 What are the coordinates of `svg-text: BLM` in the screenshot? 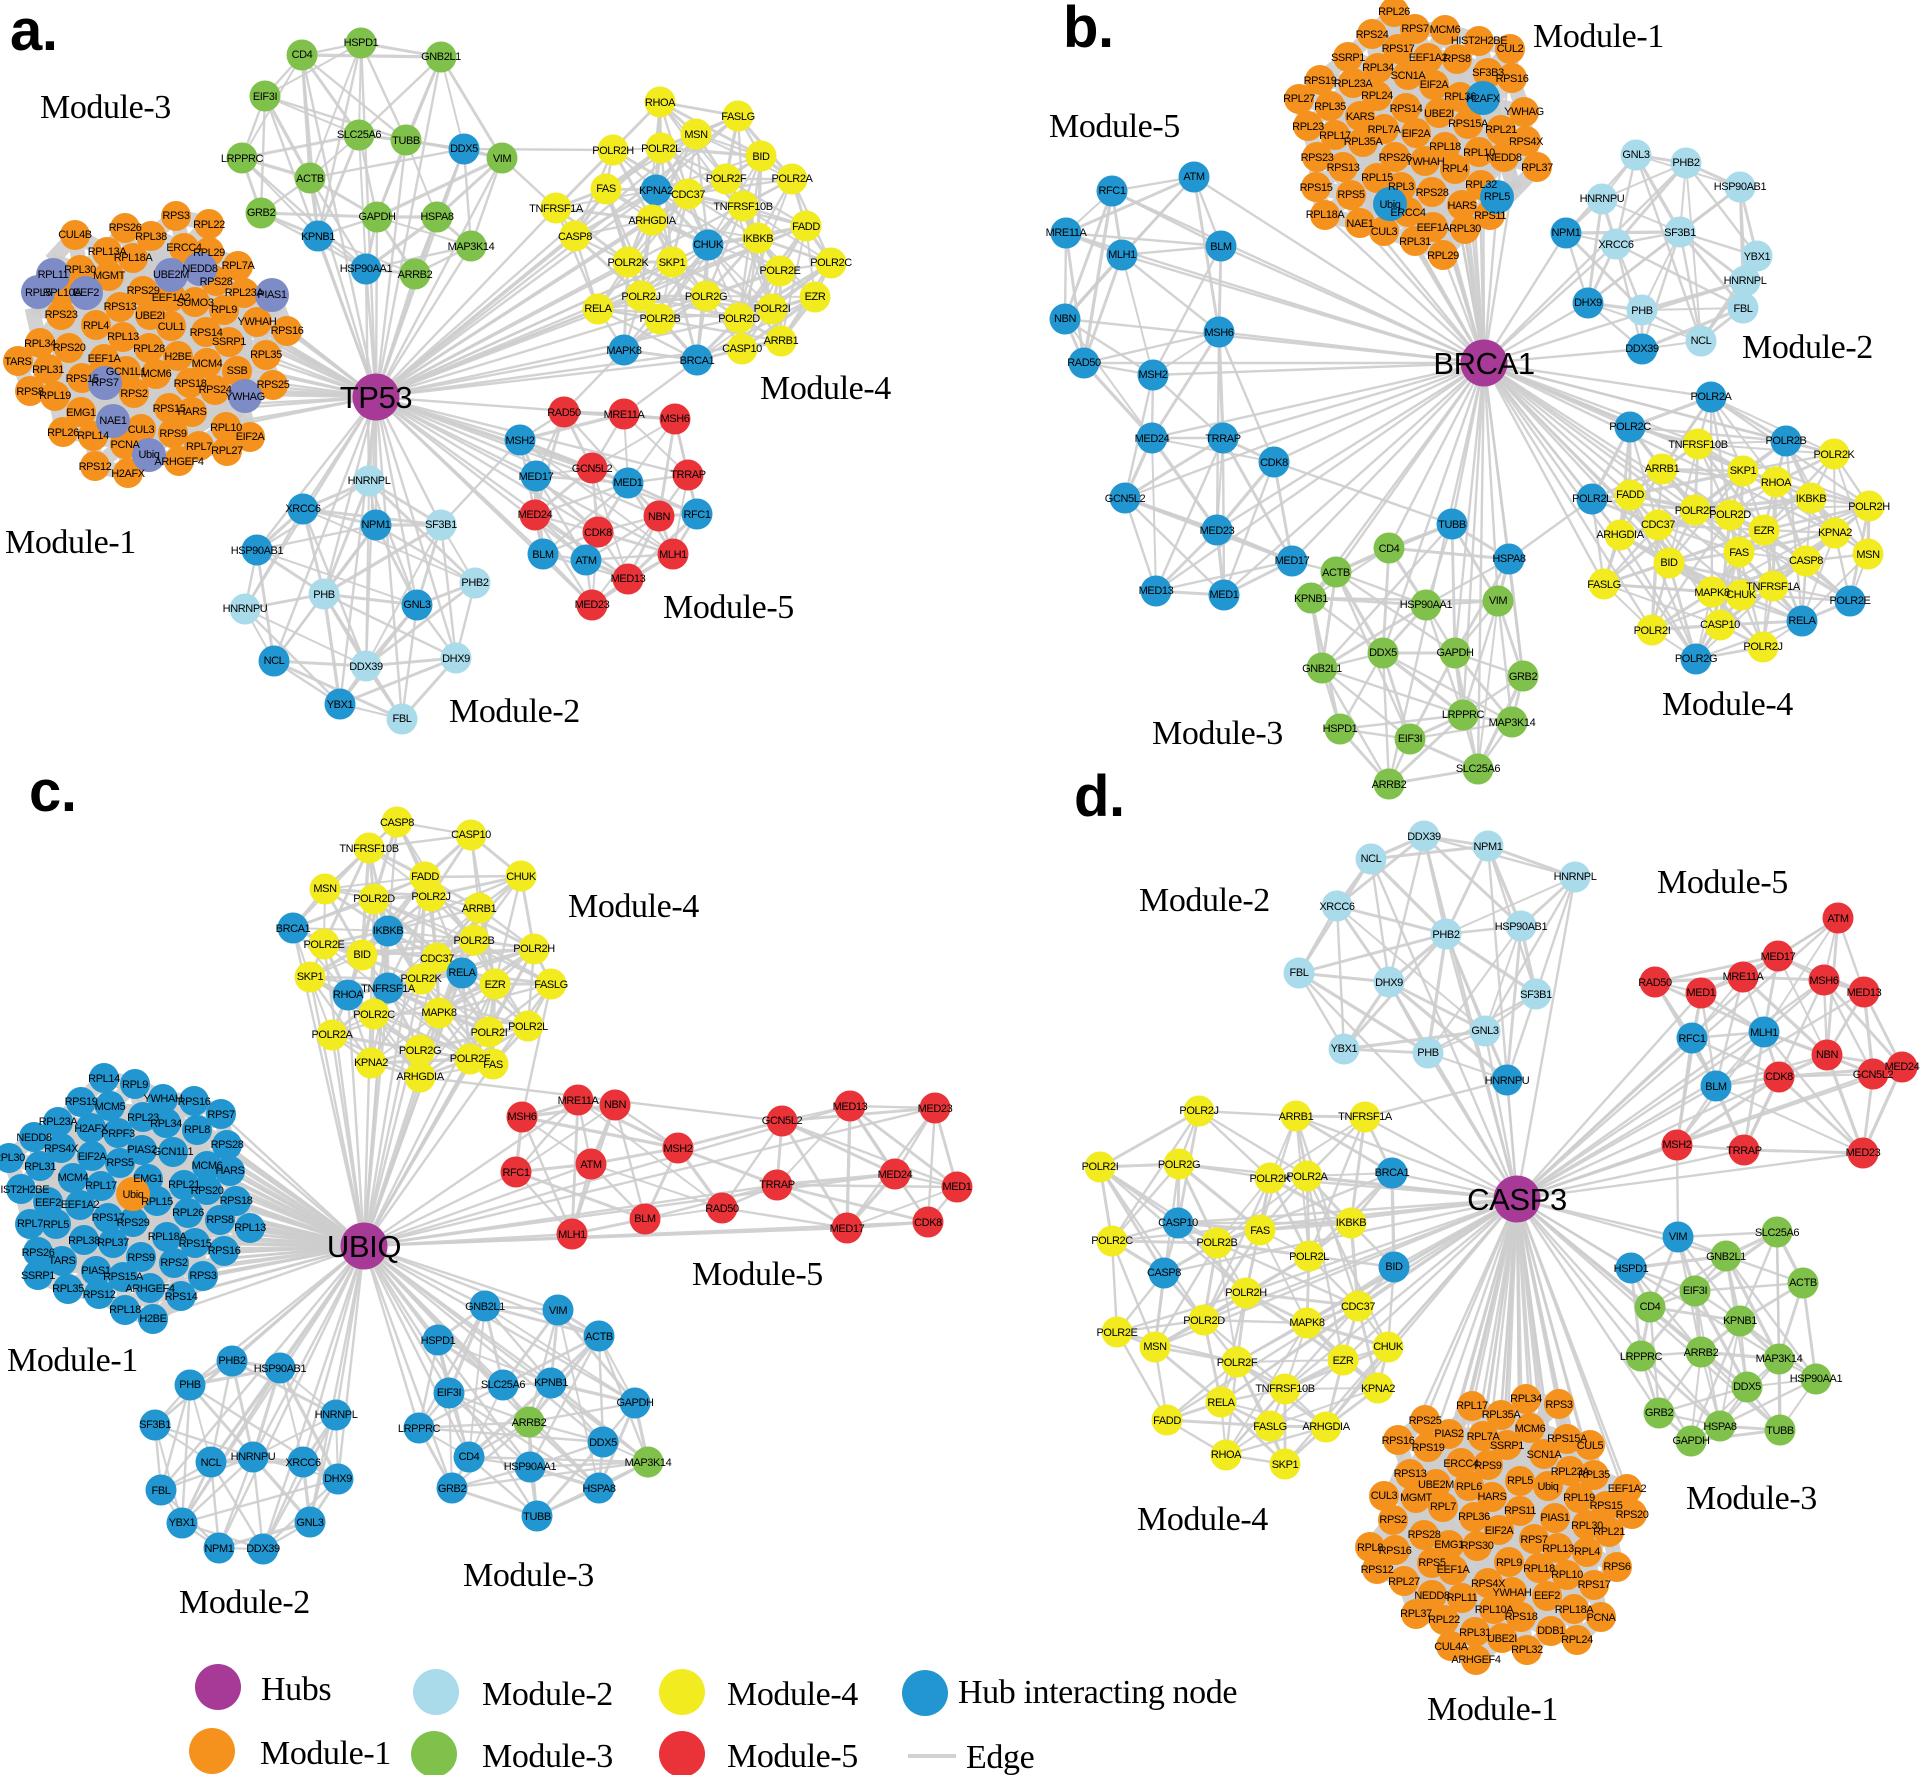 It's located at (543, 555).